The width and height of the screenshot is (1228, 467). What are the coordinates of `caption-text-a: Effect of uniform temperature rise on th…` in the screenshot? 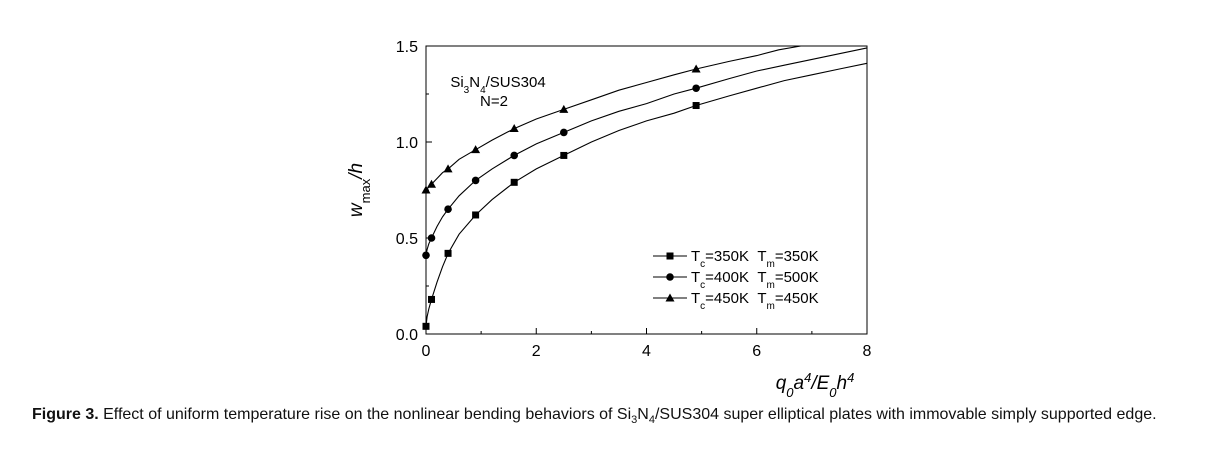 It's located at (365, 414).